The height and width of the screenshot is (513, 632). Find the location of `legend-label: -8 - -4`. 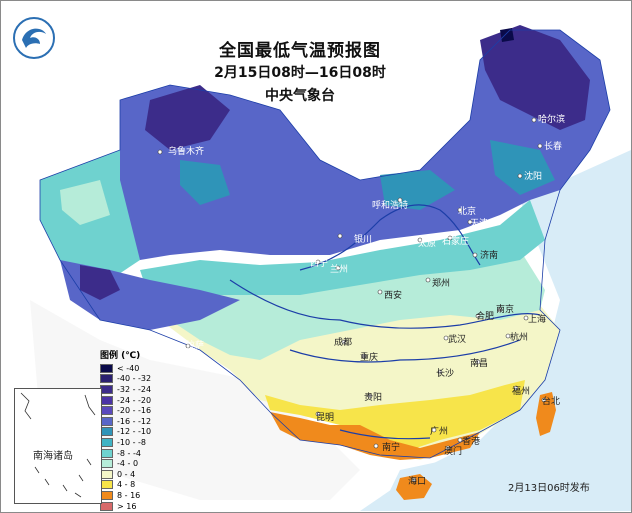

legend-label: -8 - -4 is located at coordinates (129, 453).